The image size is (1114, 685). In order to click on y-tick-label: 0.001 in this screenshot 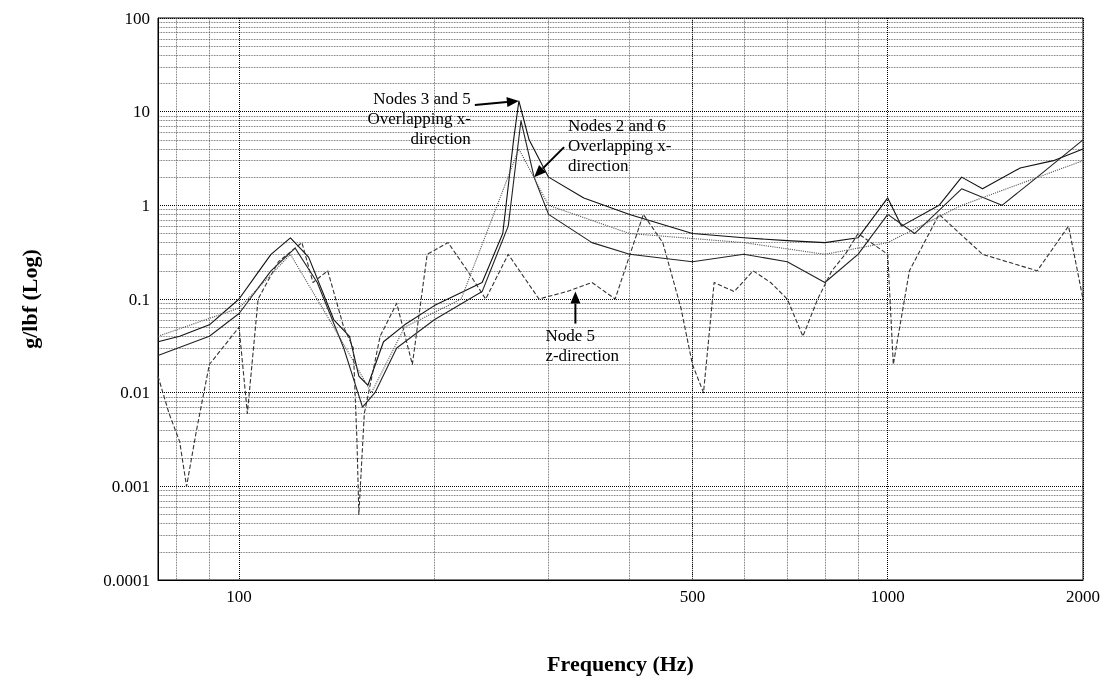, I will do `click(130, 486)`.